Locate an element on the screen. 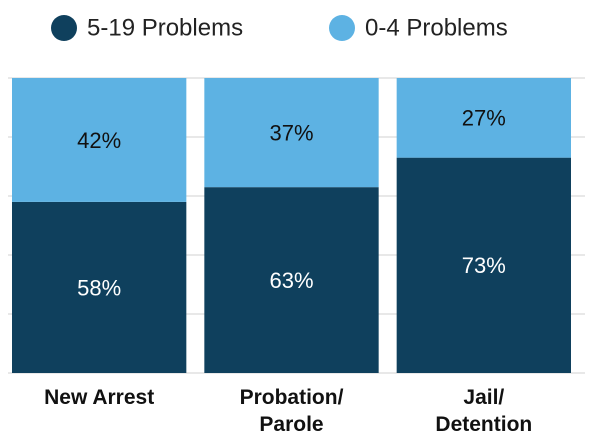 The image size is (589, 437). value-label: 37% is located at coordinates (291, 132).